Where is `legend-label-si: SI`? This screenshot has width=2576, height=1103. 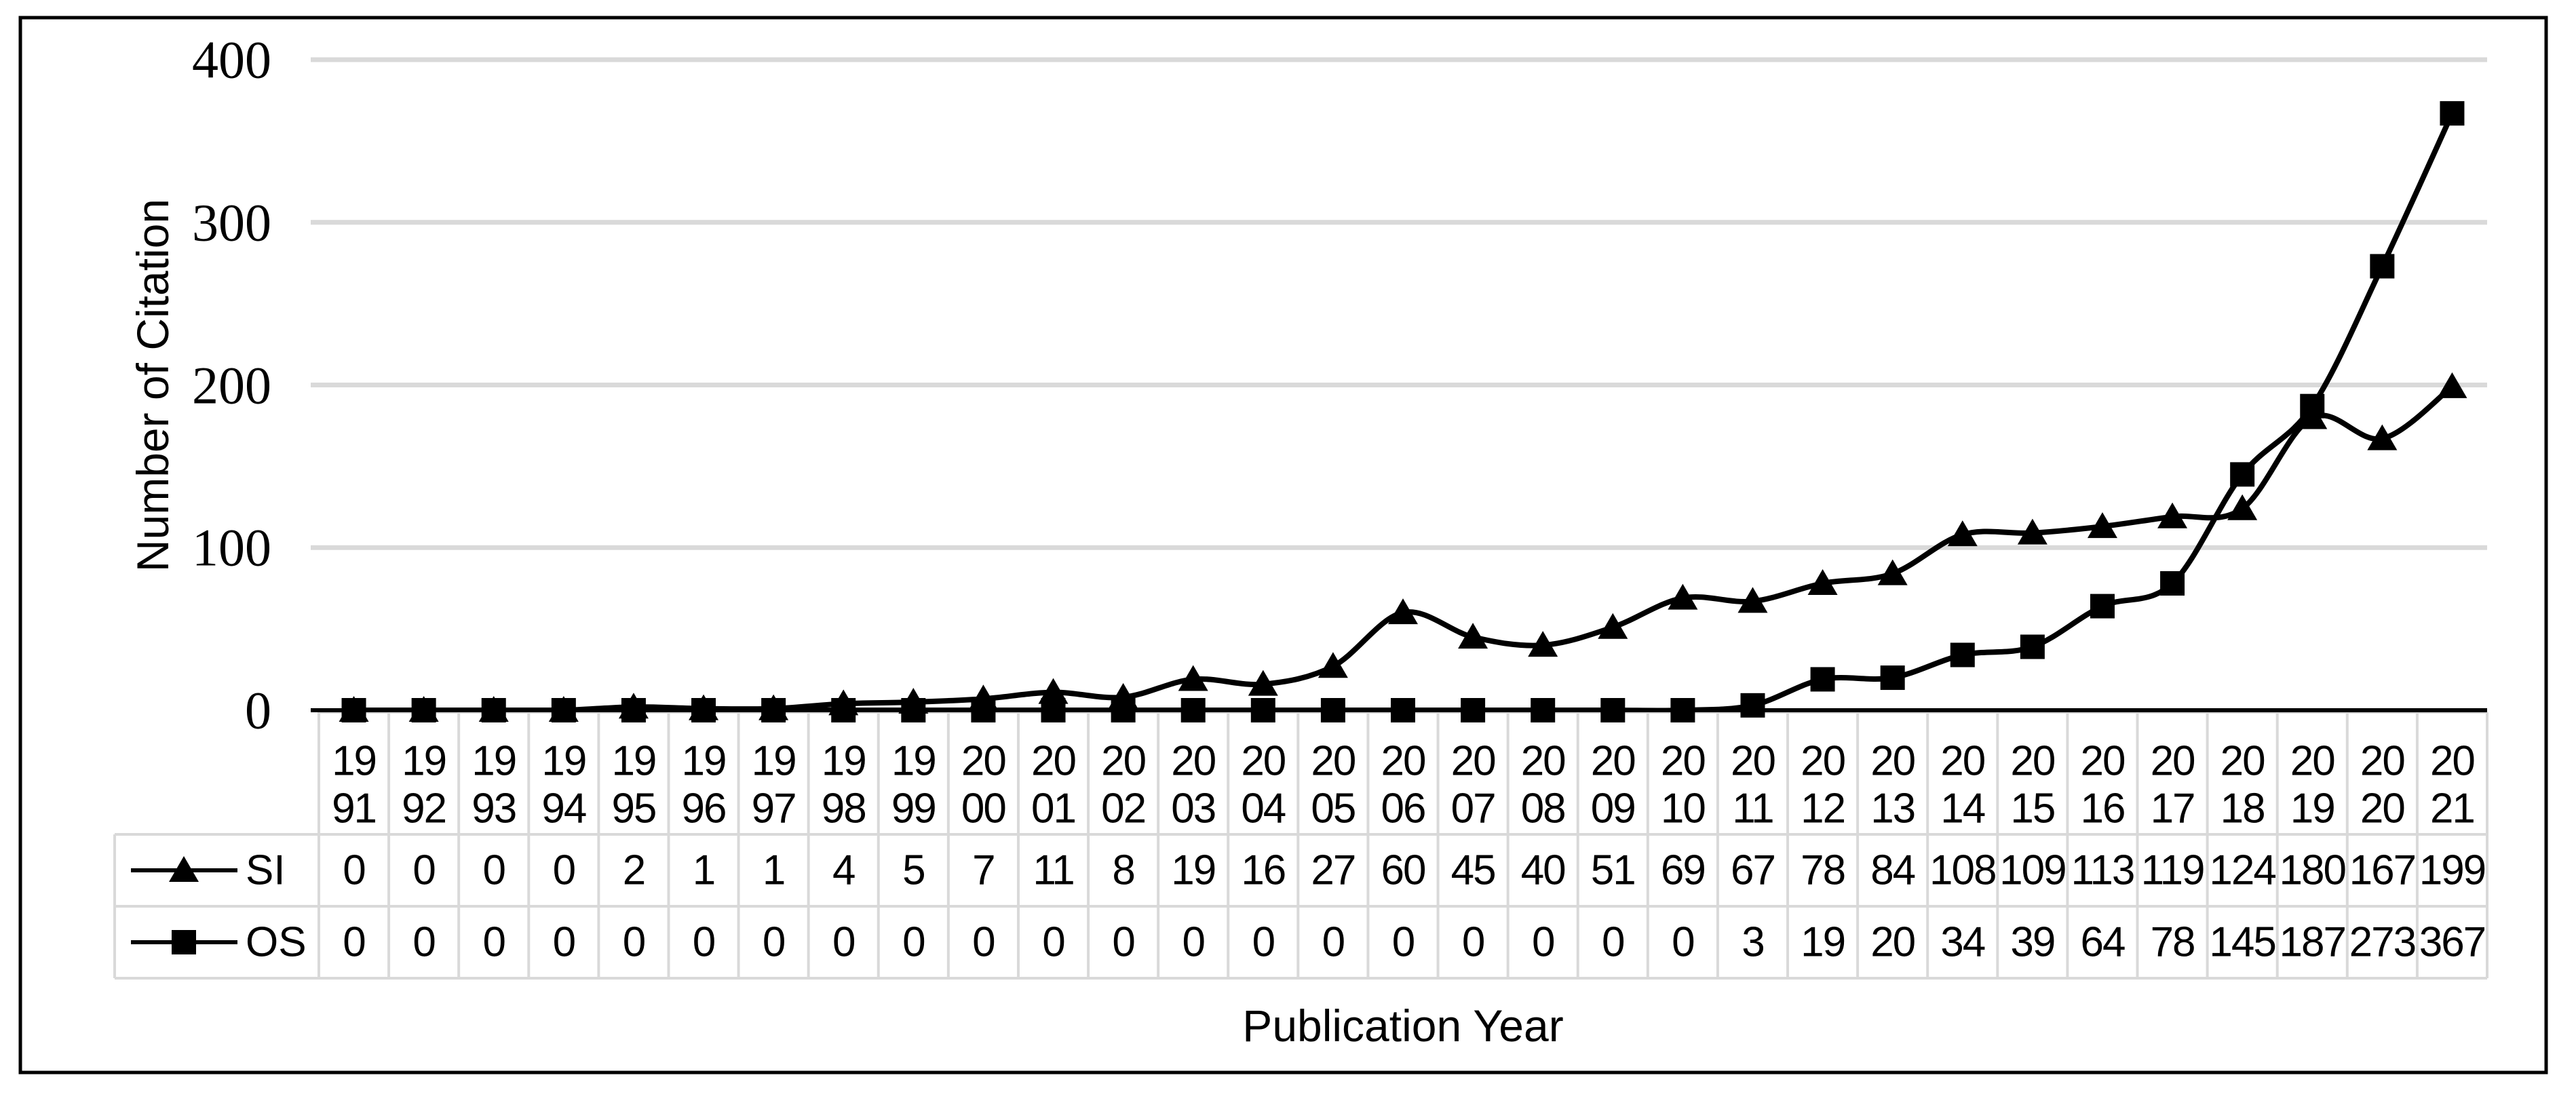 legend-label-si: SI is located at coordinates (266, 870).